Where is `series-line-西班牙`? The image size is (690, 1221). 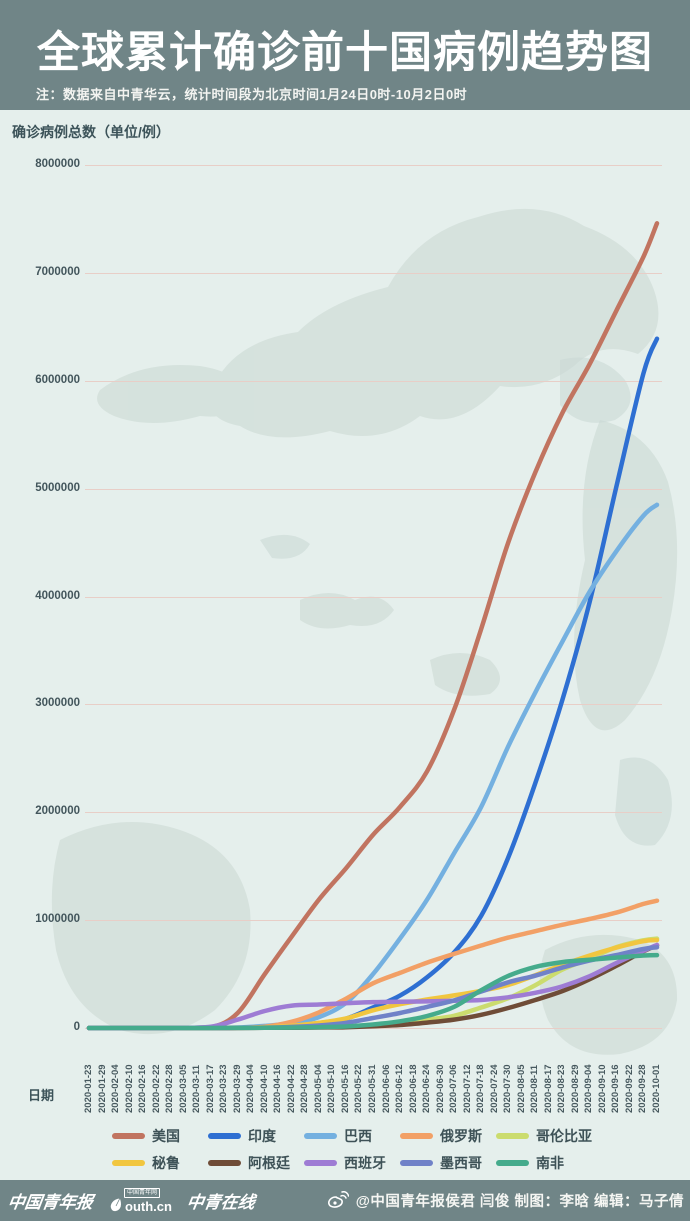 series-line-西班牙 is located at coordinates (373, 986).